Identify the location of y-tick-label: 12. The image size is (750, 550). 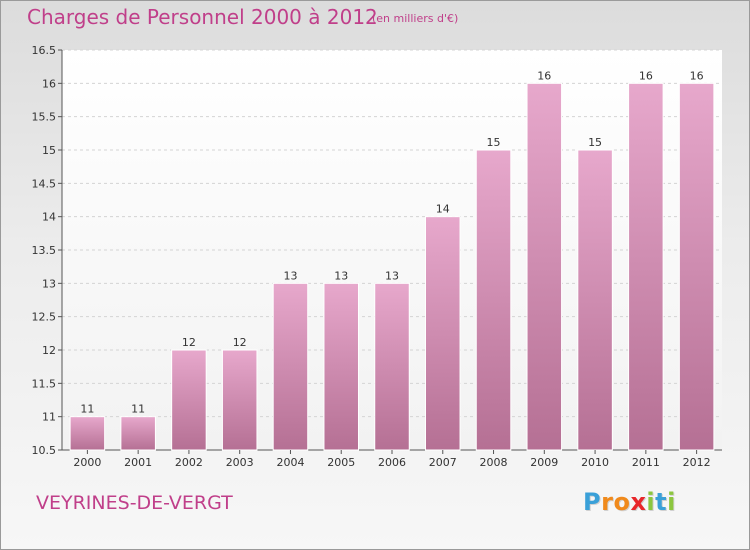
(49, 350).